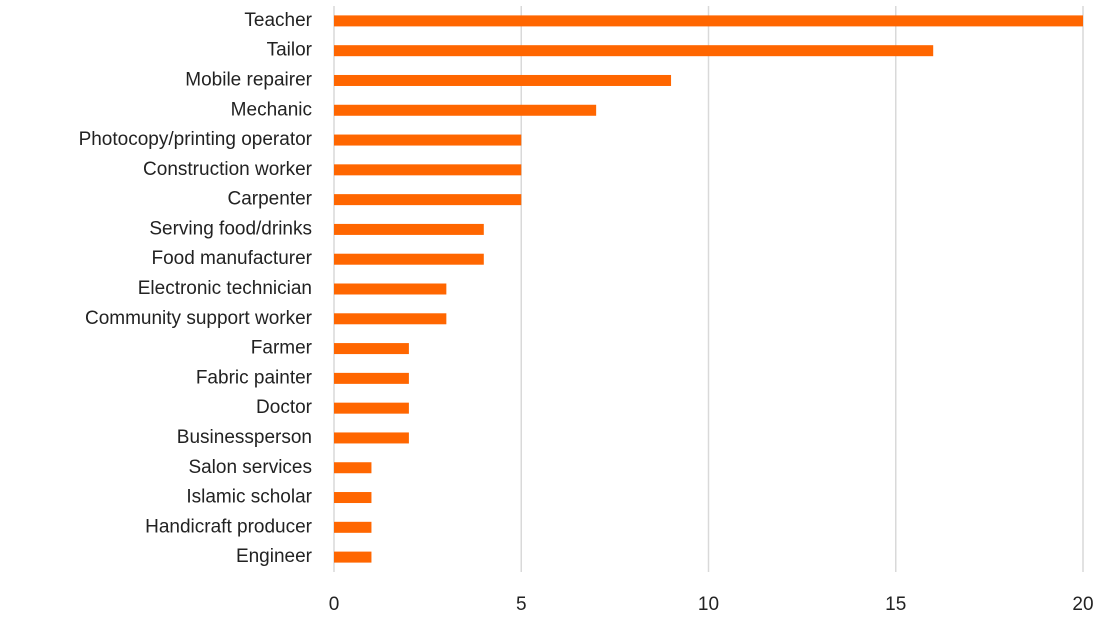 The height and width of the screenshot is (617, 1107). What do you see at coordinates (284, 407) in the screenshot?
I see `y-tick-label: Doctor` at bounding box center [284, 407].